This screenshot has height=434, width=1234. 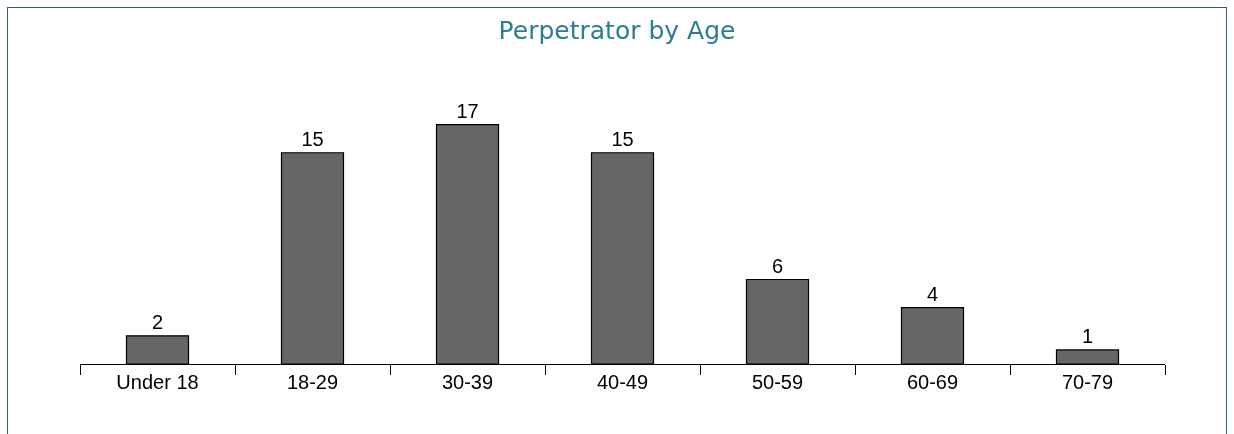 What do you see at coordinates (932, 382) in the screenshot?
I see `x-tick-label: 60-69` at bounding box center [932, 382].